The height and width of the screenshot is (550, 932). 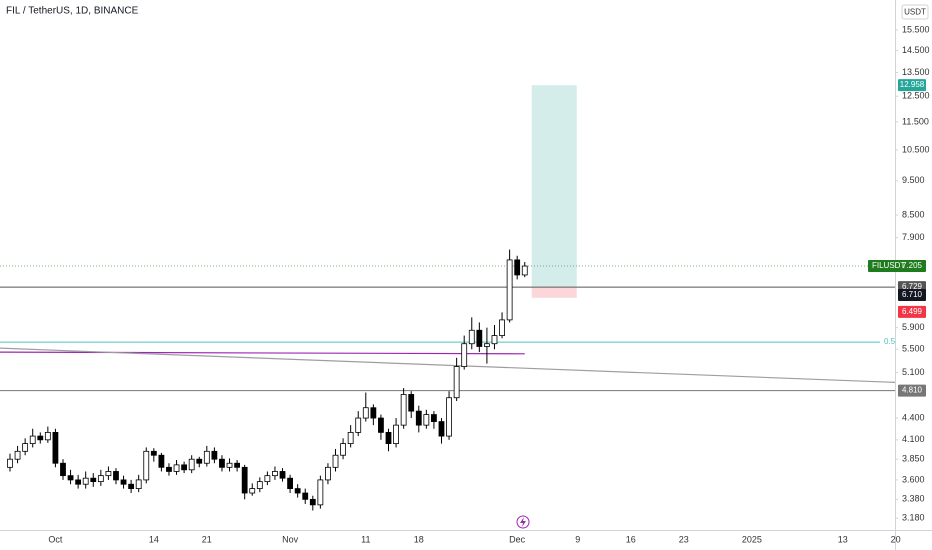 I want to click on y-tick-label: 5.100, so click(x=913, y=372).